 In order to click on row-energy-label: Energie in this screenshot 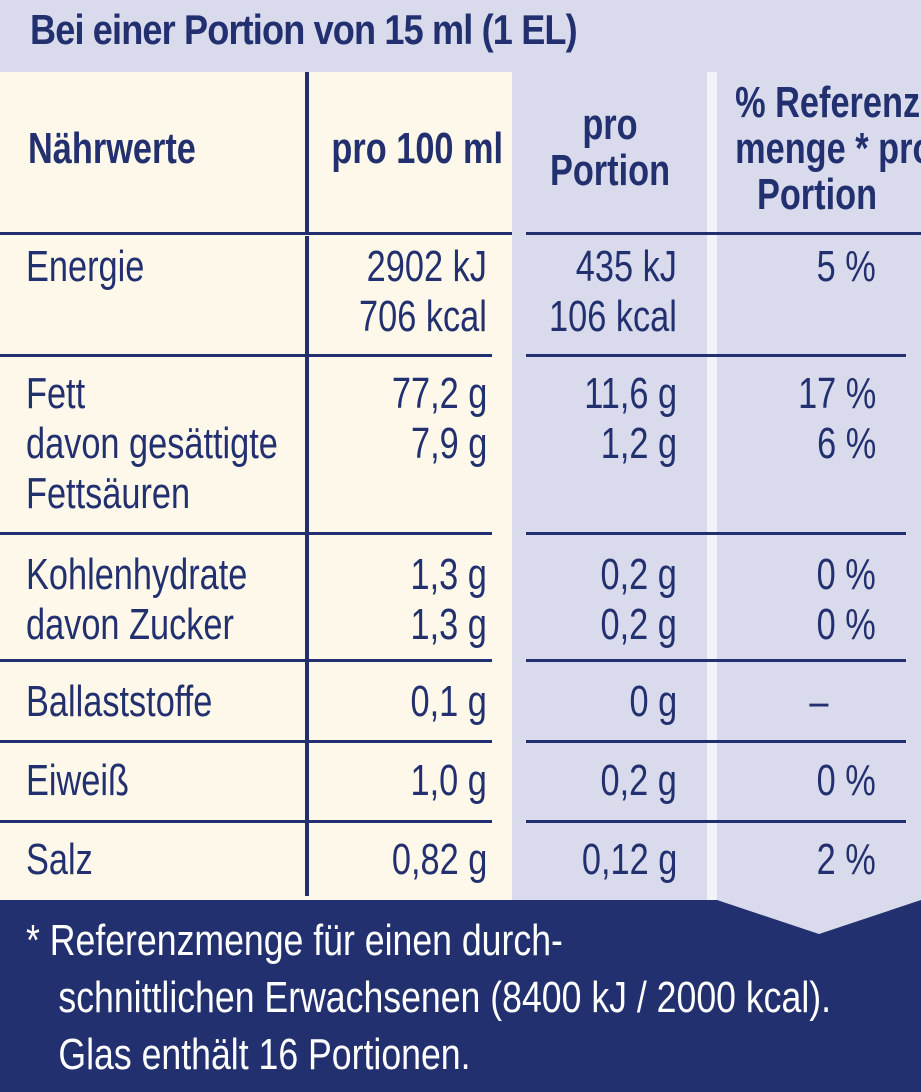, I will do `click(85, 267)`.